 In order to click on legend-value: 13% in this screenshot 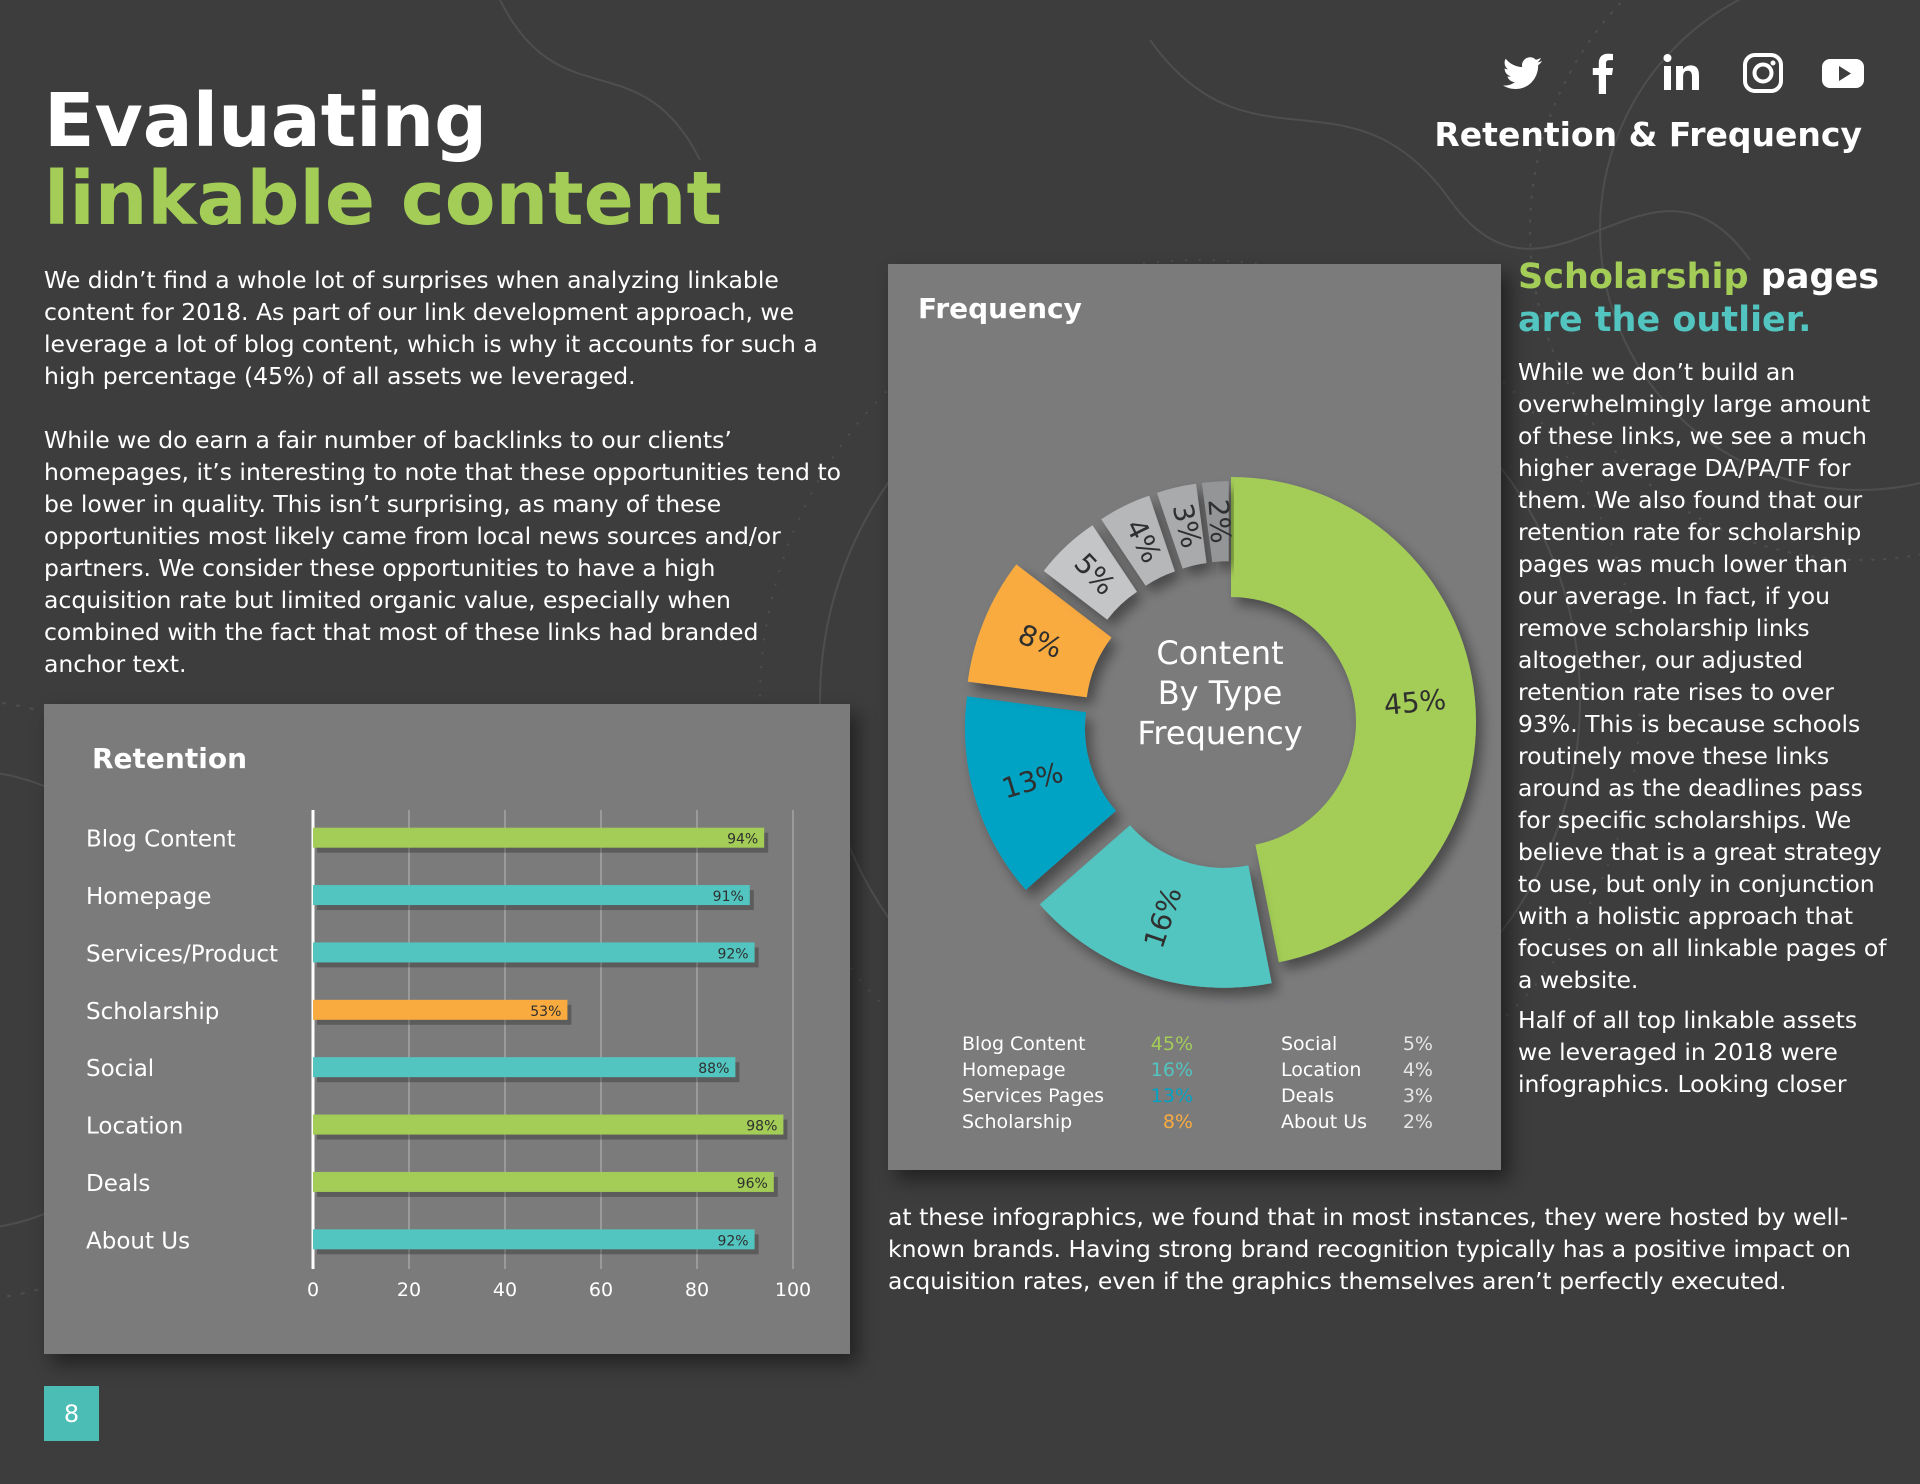, I will do `click(1172, 1096)`.